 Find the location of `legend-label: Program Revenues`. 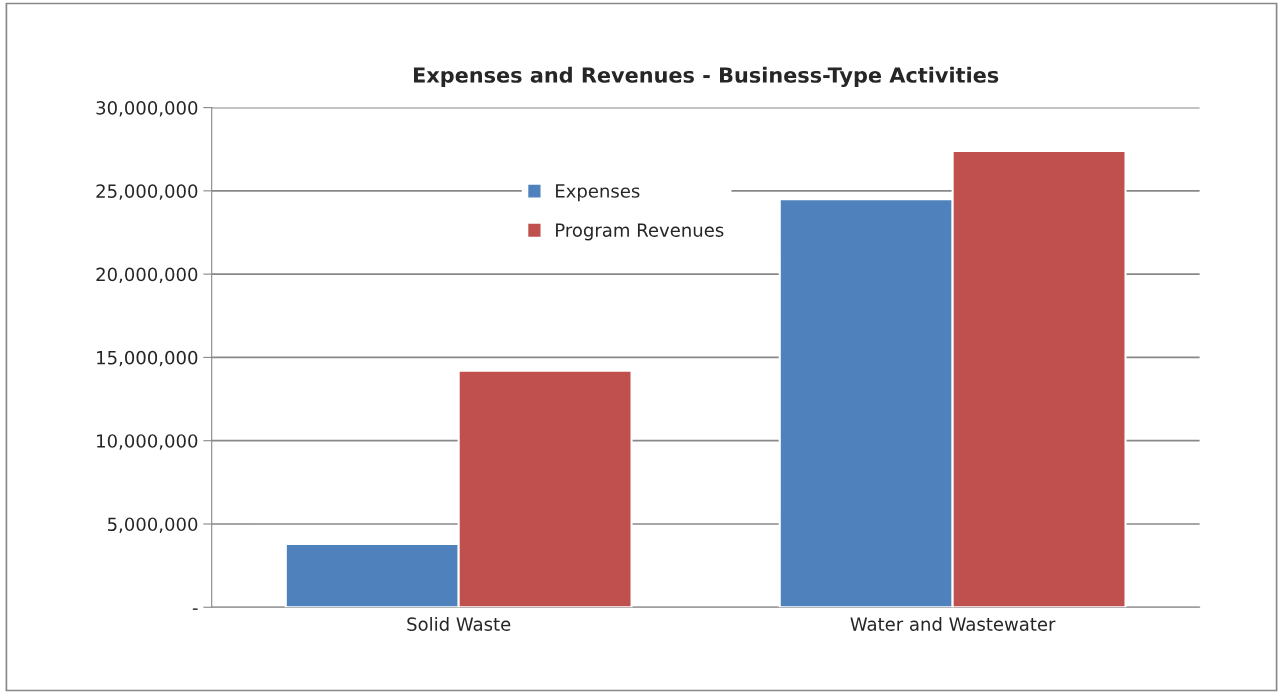

legend-label: Program Revenues is located at coordinates (640, 232).